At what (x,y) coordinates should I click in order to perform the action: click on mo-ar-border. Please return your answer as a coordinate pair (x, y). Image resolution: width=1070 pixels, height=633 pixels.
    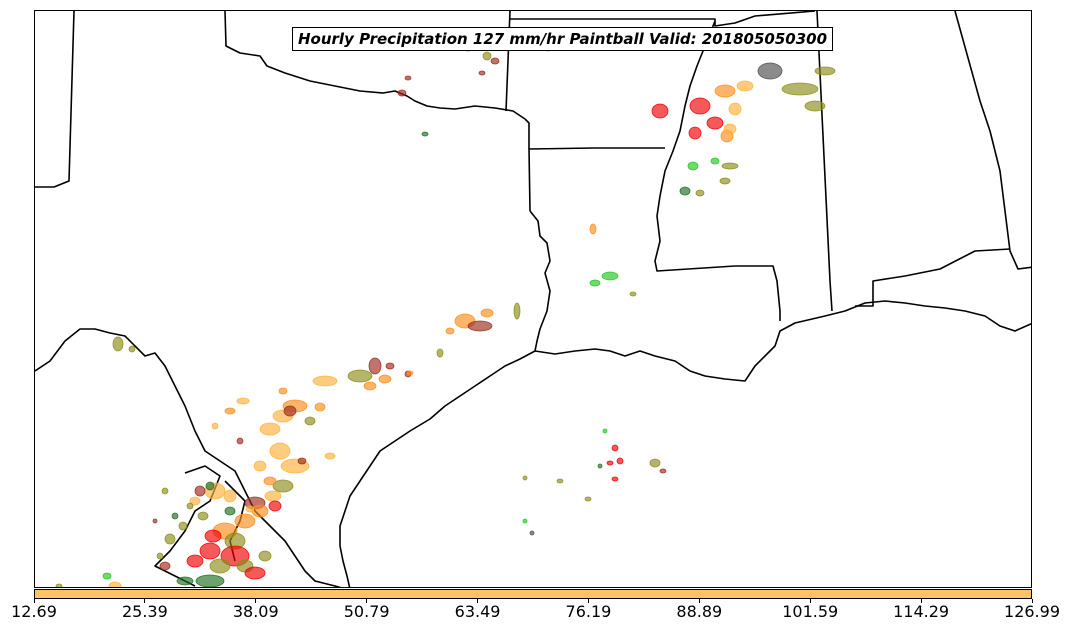
    Looking at the image, I should click on (663, 19).